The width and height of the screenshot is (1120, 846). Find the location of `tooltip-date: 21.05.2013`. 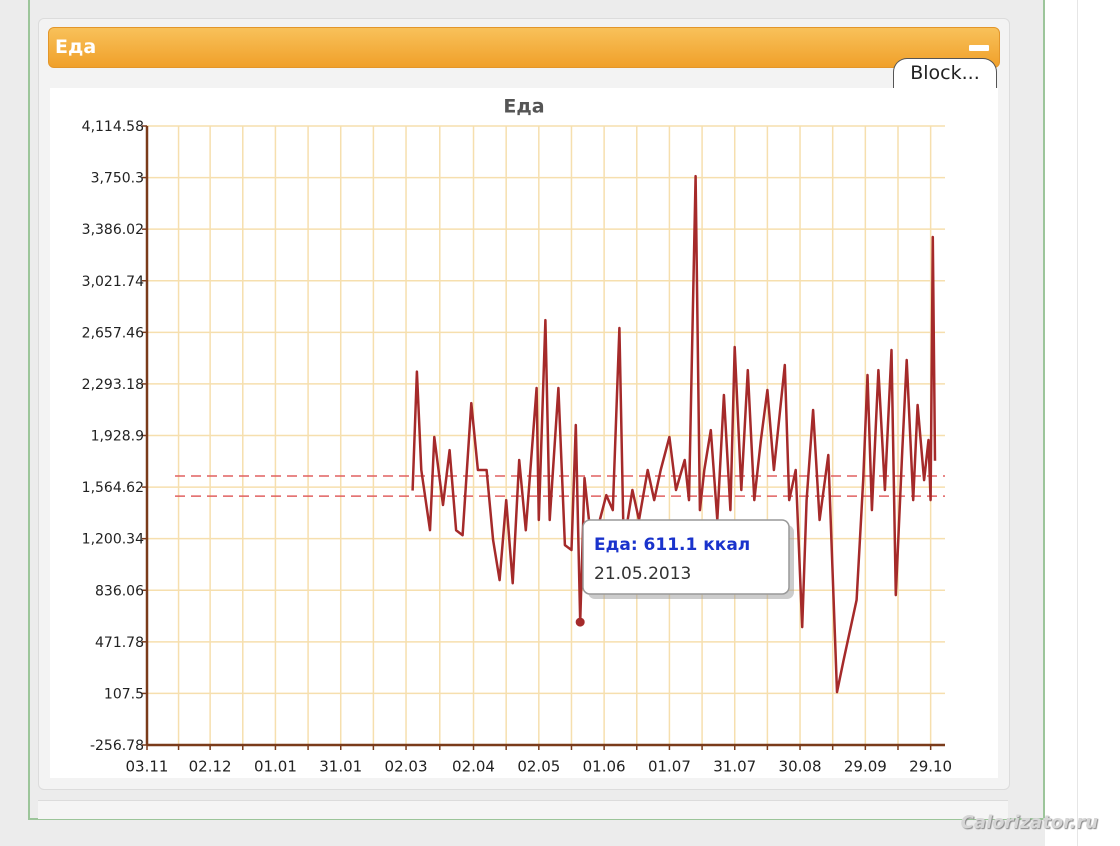

tooltip-date: 21.05.2013 is located at coordinates (642, 574).